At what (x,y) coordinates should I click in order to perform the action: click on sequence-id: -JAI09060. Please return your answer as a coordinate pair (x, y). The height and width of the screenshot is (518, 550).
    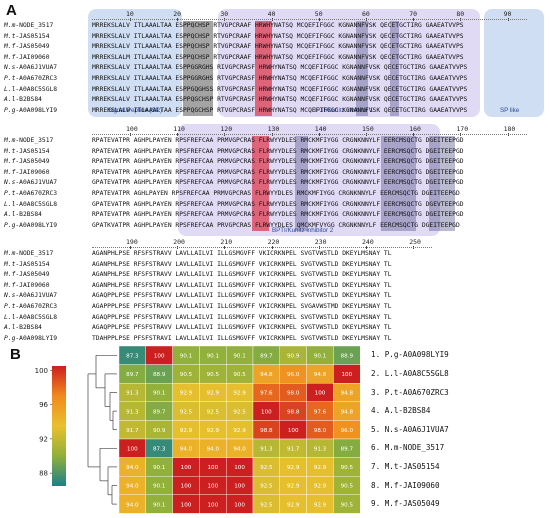
    Looking at the image, I should click on (32, 57).